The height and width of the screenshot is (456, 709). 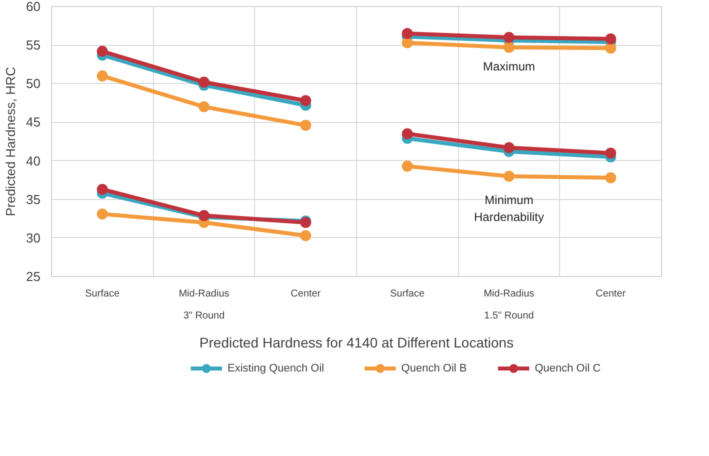 What do you see at coordinates (356, 342) in the screenshot?
I see `x-axis-title: Predicted Hardness for 4140 at Different Locations` at bounding box center [356, 342].